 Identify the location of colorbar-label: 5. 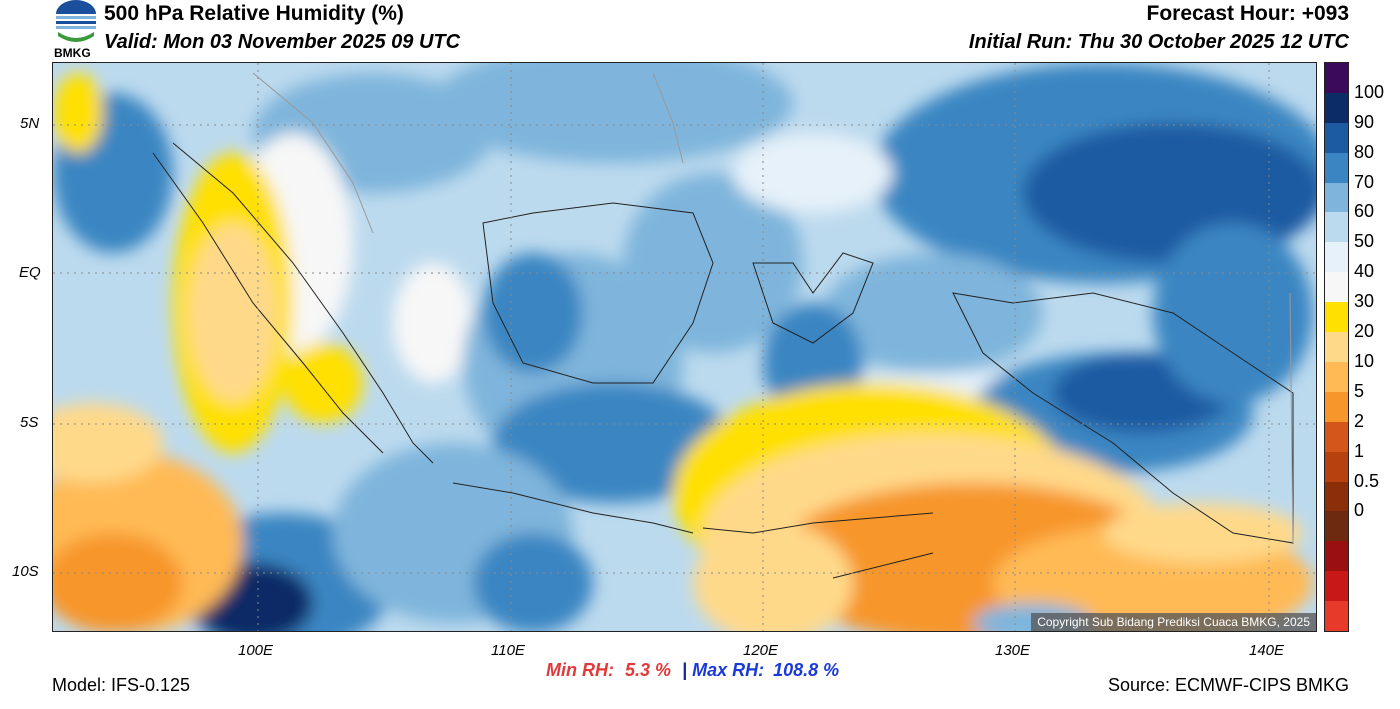
(1359, 390).